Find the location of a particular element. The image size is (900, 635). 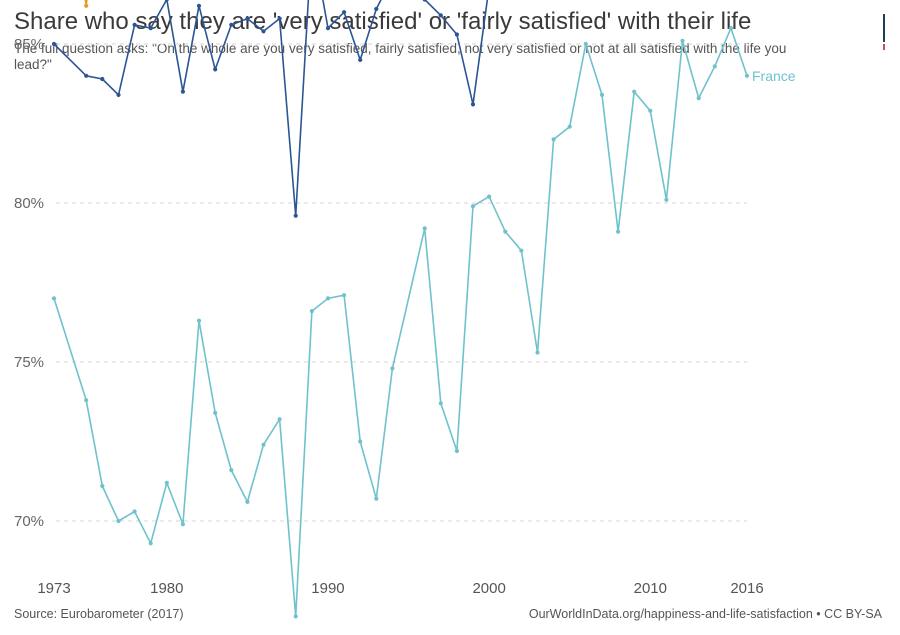

series-labels: NetherlandsUnited KingdomFrance is located at coordinates (774, 76).